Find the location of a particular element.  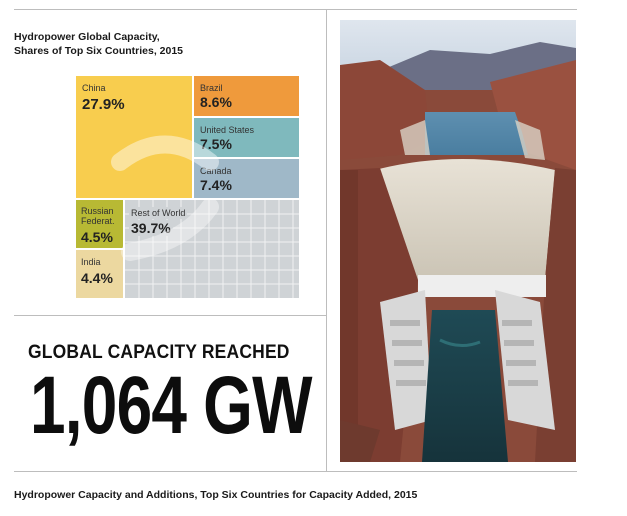

tile-brazil: Brazil 8.6% is located at coordinates (246, 96).